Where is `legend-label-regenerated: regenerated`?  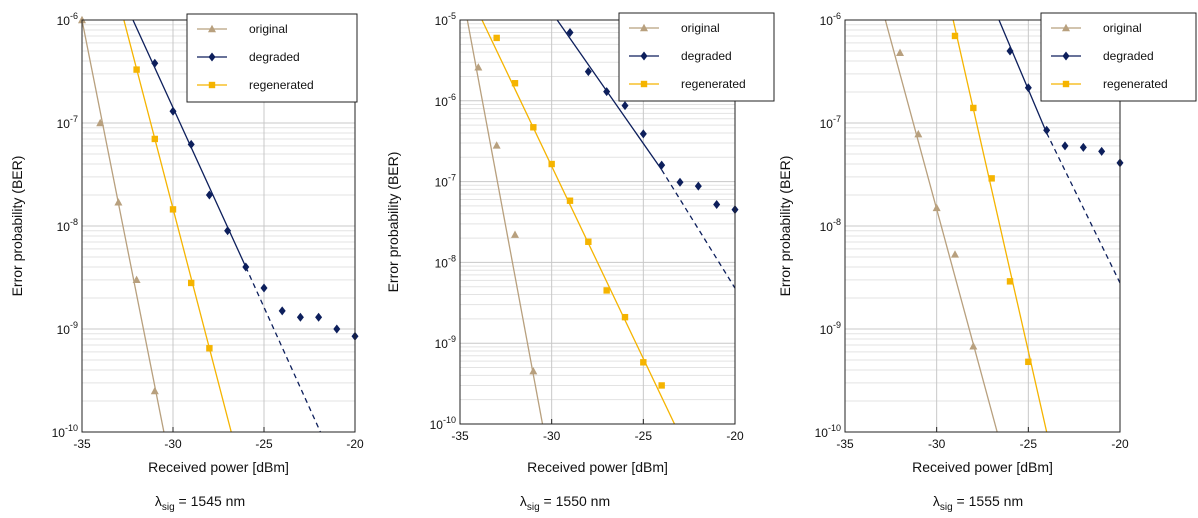
legend-label-regenerated: regenerated is located at coordinates (1135, 84).